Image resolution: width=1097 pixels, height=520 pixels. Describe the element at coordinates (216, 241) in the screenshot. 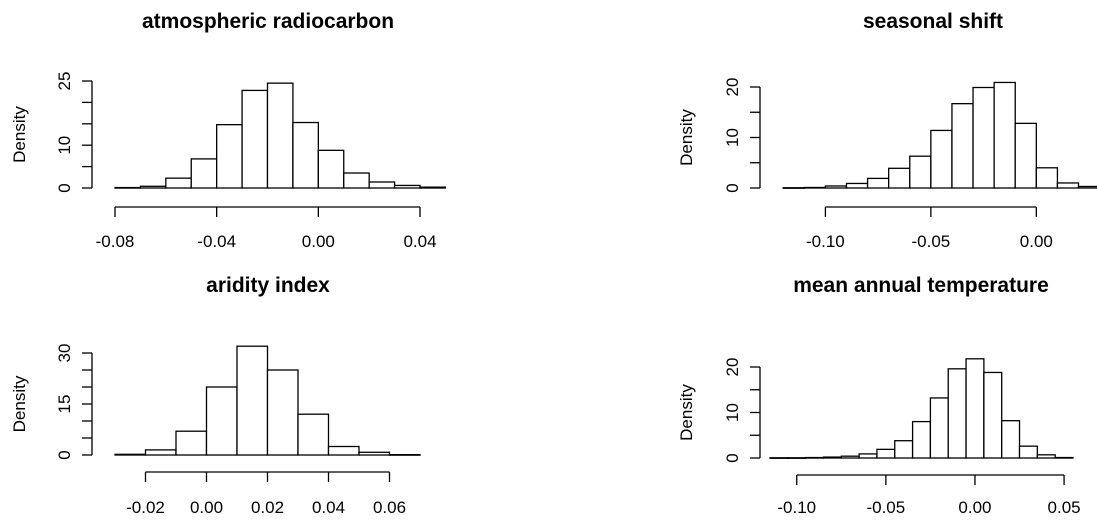

I see `x-tick-label: -0.04` at that location.